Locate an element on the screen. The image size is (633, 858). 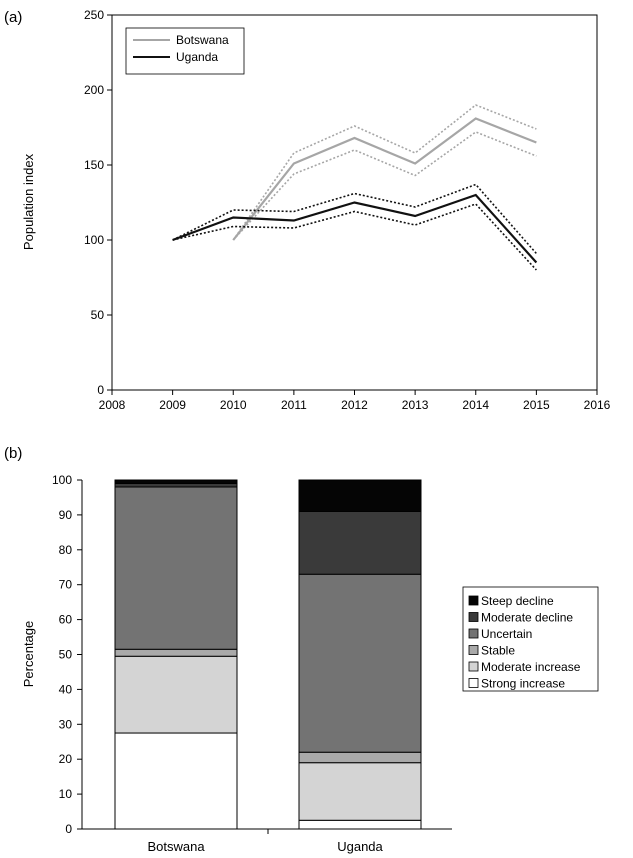
legend-label-uncertain: Uncertain is located at coordinates (506, 634).